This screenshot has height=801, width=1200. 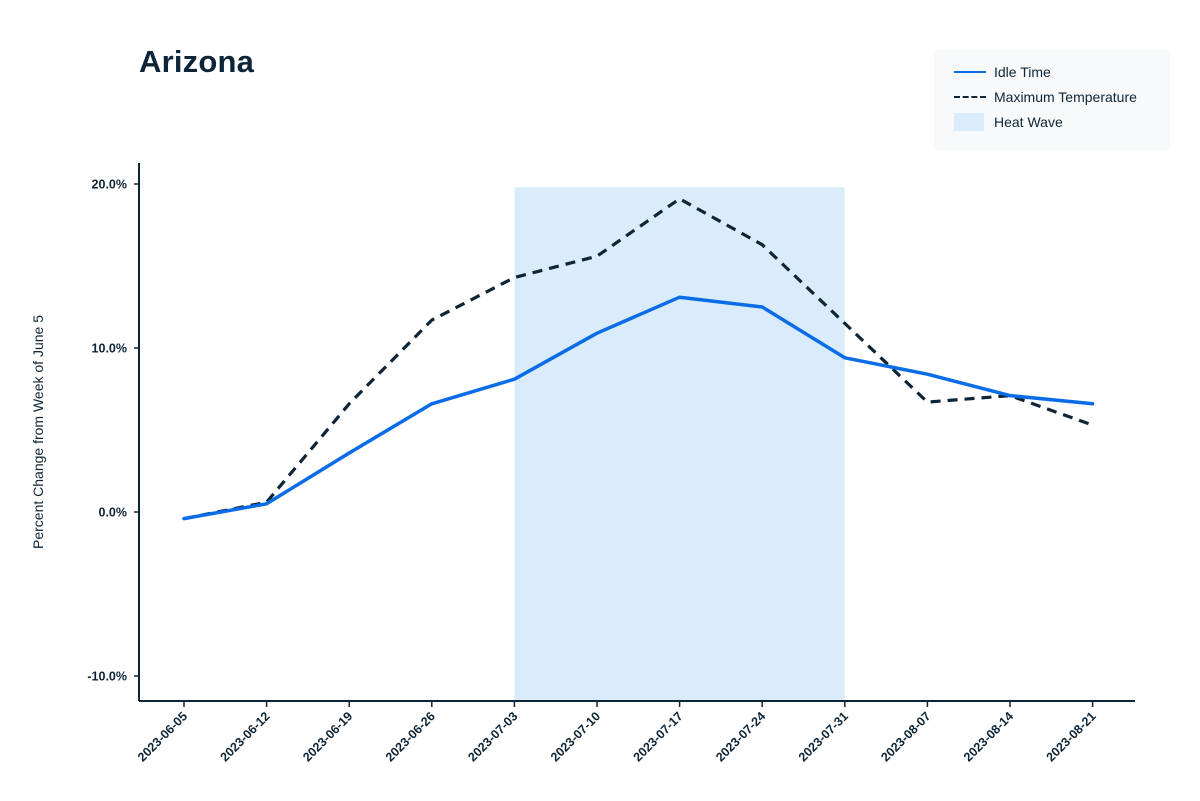 I want to click on chart-title: Arizona, so click(x=197, y=61).